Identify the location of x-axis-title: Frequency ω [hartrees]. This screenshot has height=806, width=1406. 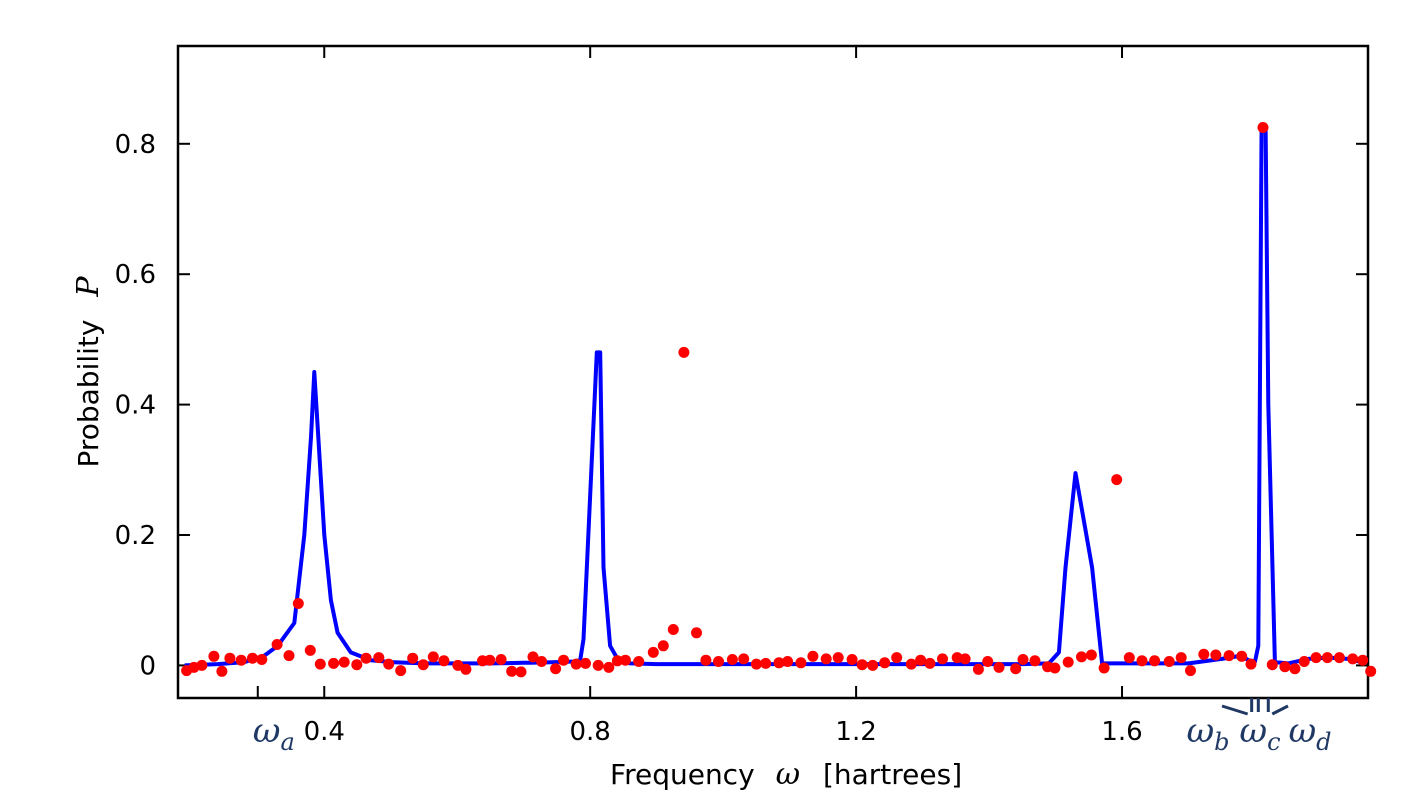
(786, 774).